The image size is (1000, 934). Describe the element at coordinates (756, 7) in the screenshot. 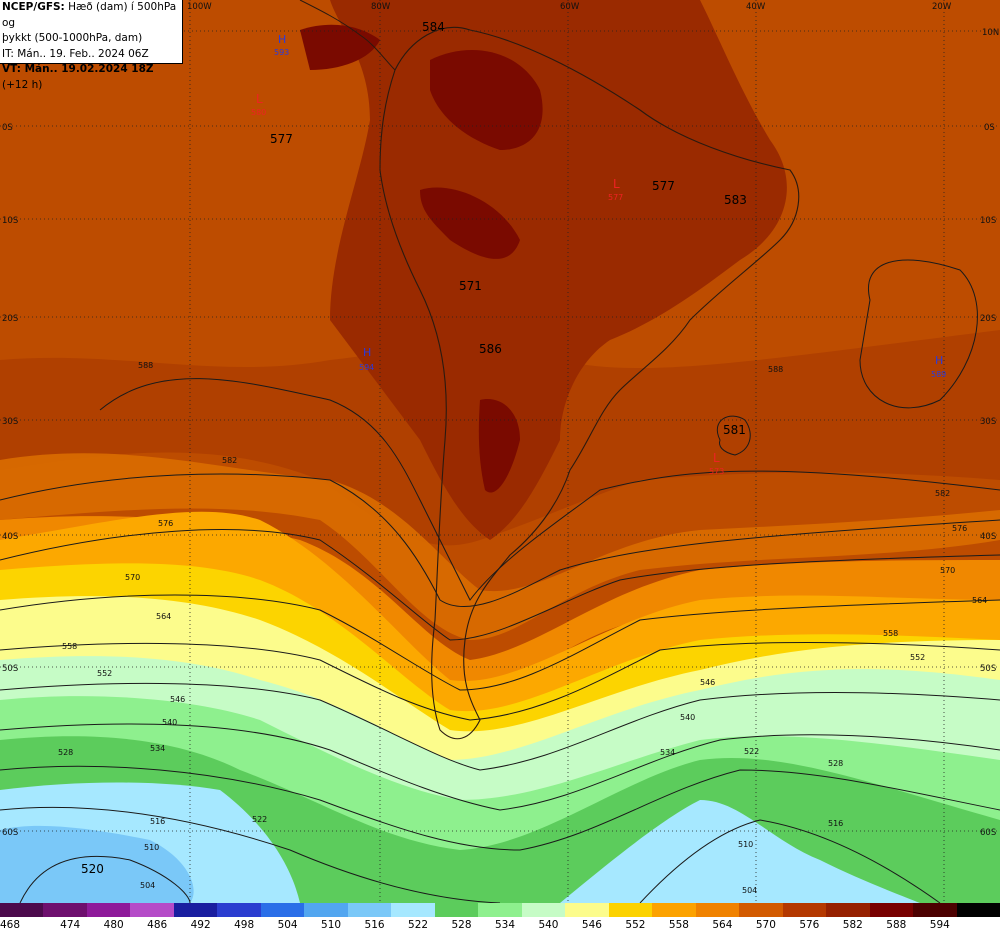

I see `lon-label: 40W` at that location.